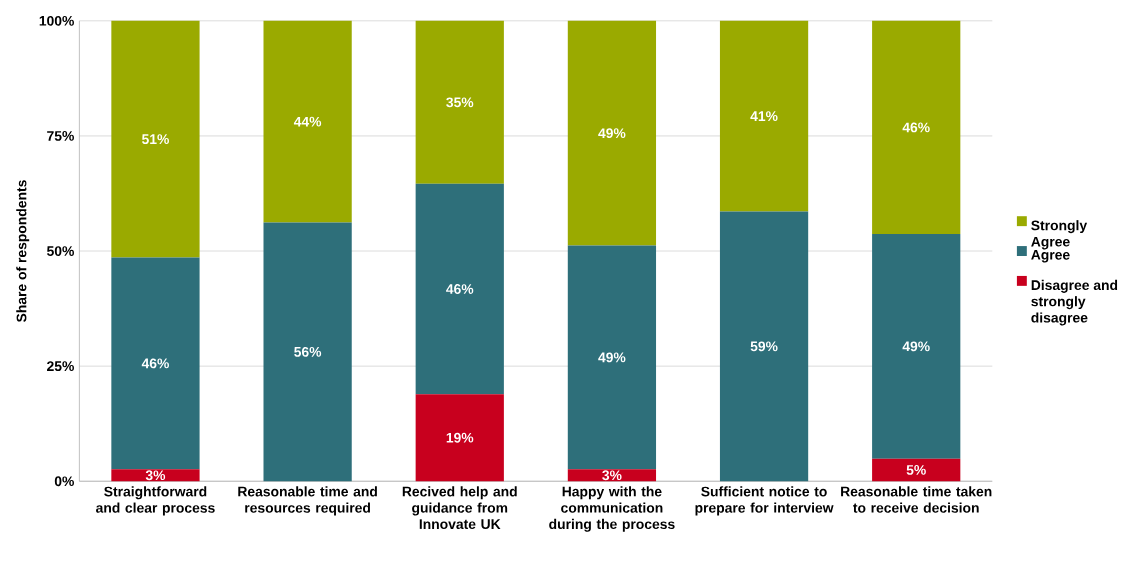 Image resolution: width=1132 pixels, height=561 pixels. What do you see at coordinates (459, 508) in the screenshot?
I see `x-tick-label: Recived help and guidance from Innovate UK` at bounding box center [459, 508].